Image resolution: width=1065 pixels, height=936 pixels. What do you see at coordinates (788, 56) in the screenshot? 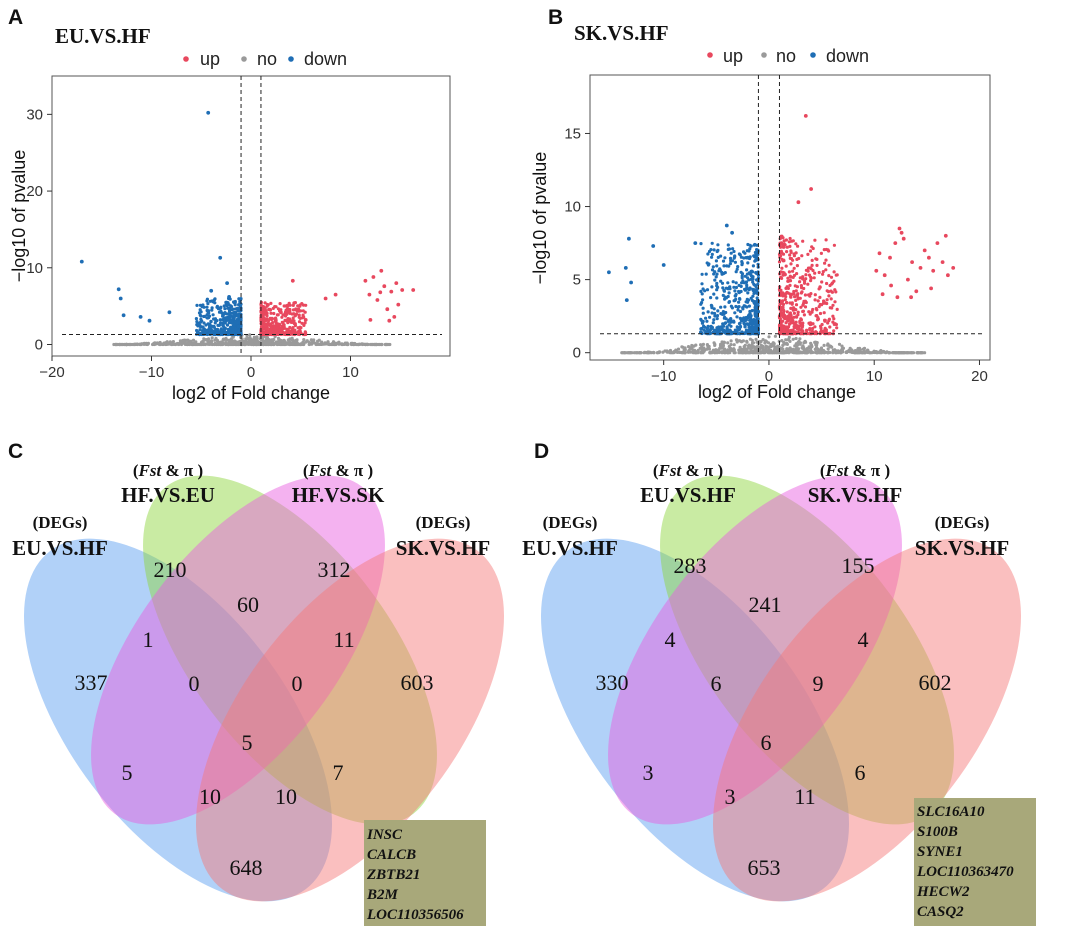
I see `volcano-b-legend: up no down` at bounding box center [788, 56].